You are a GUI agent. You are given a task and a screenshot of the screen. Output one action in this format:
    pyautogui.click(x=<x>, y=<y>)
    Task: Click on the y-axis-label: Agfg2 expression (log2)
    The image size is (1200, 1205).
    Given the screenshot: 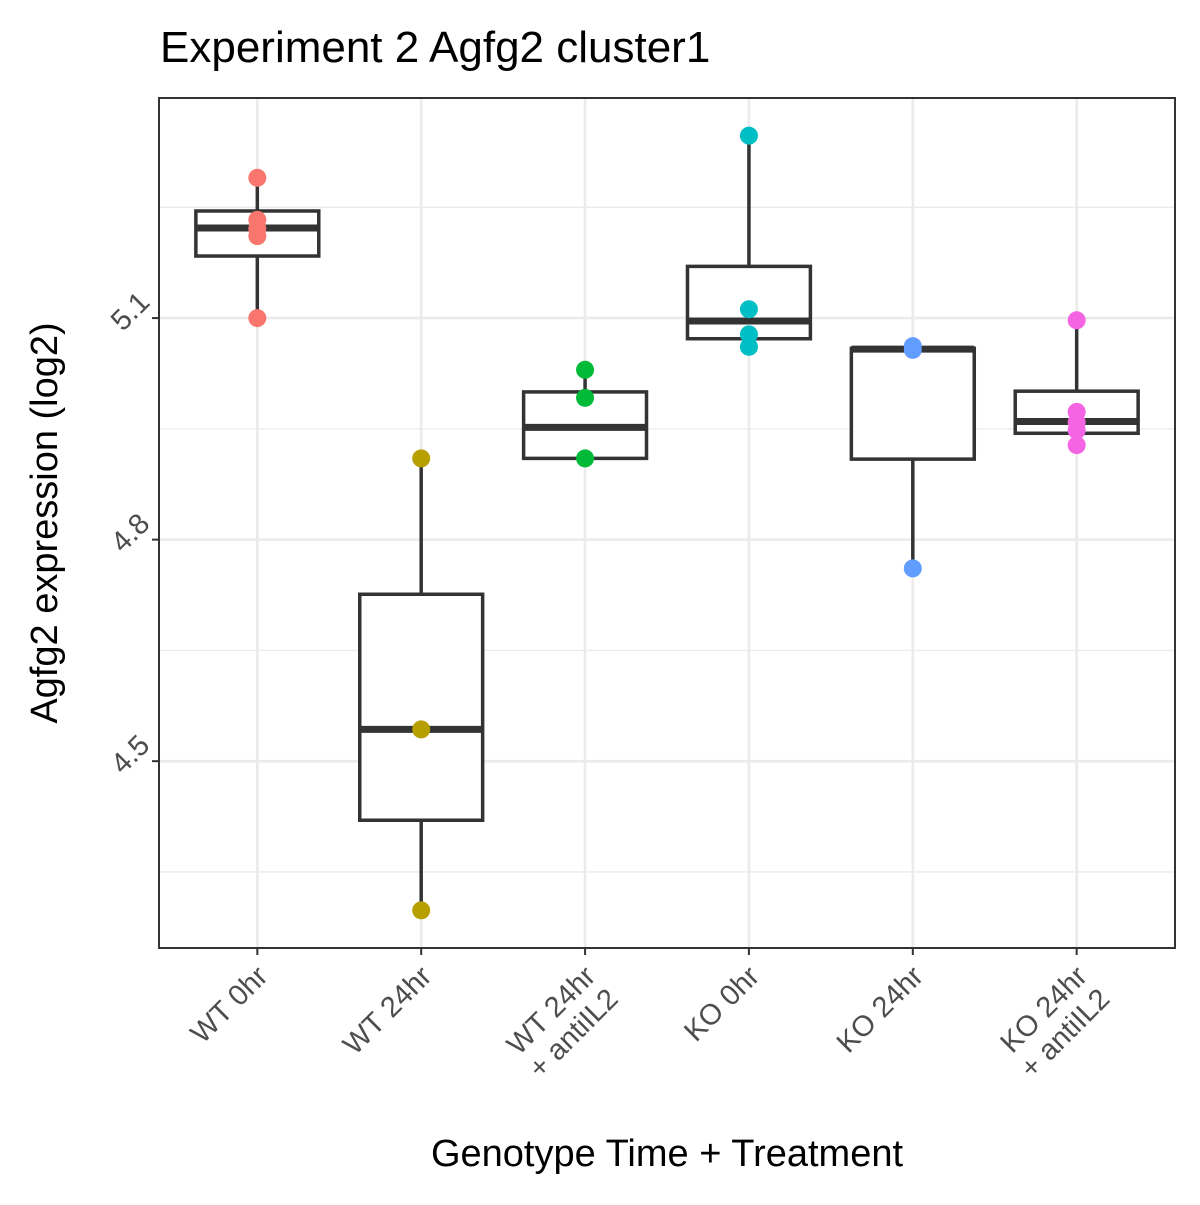 What is the action you would take?
    pyautogui.click(x=45, y=522)
    